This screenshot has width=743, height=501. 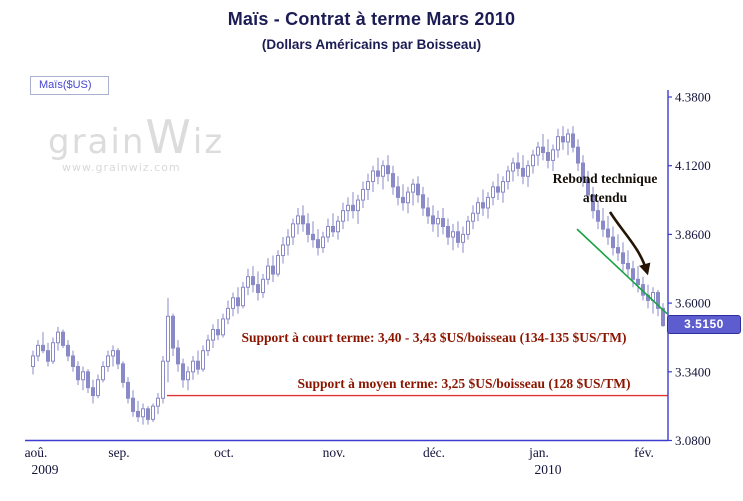 What do you see at coordinates (605, 178) in the screenshot?
I see `annotation-rebond-line1: Rebond technique` at bounding box center [605, 178].